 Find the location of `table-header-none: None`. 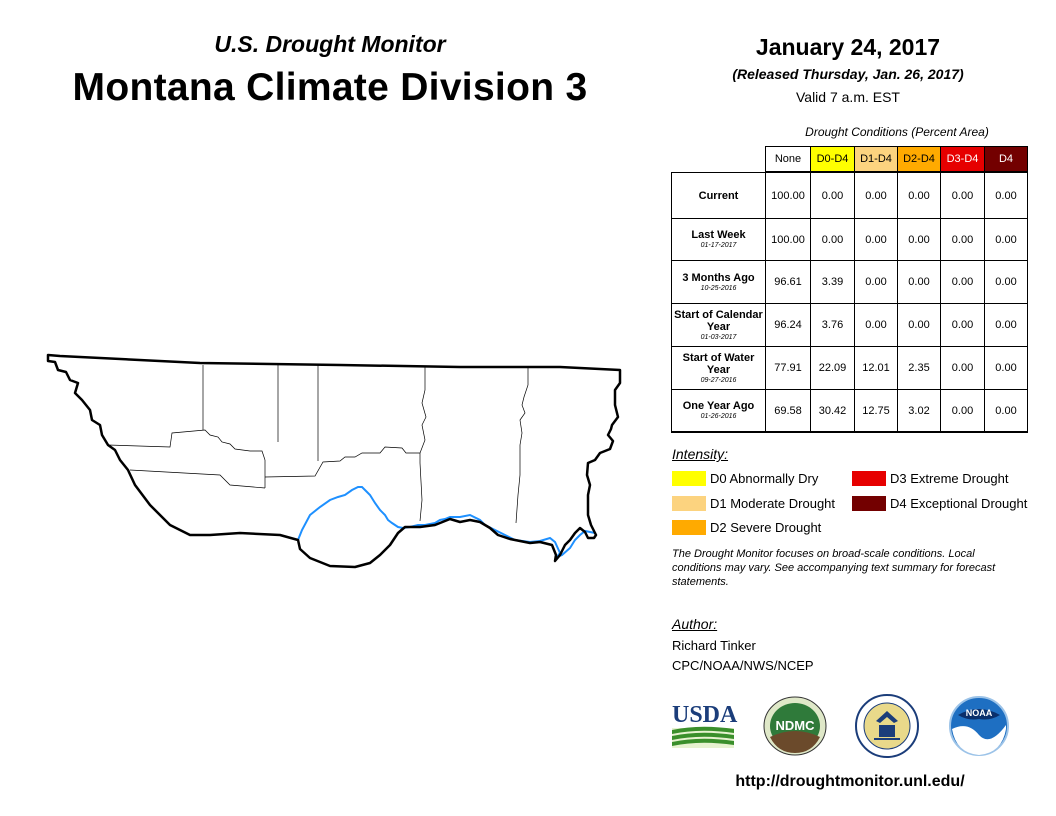

table-header-none: None is located at coordinates (787, 159).